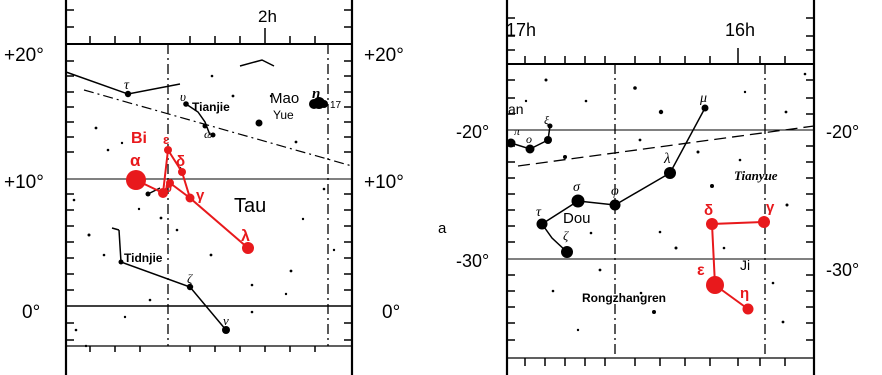 This screenshot has width=882, height=375. I want to click on star-omicron, so click(530, 149).